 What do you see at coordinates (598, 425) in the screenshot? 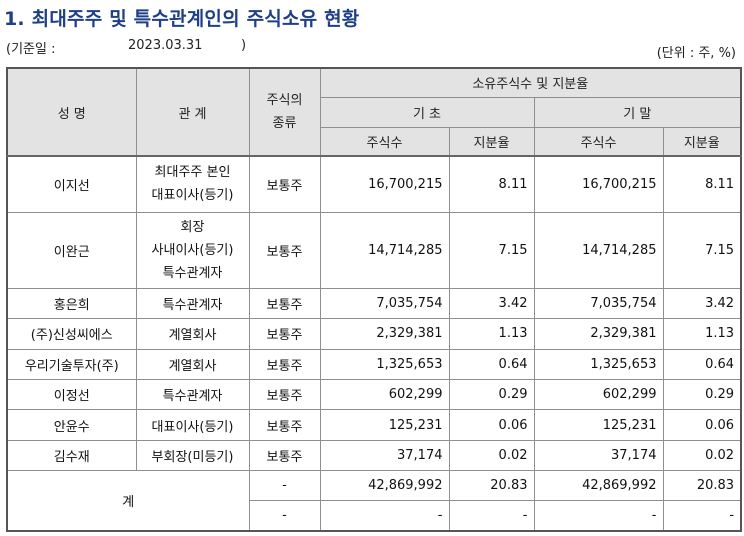
I see `end-shares: 125,231` at bounding box center [598, 425].